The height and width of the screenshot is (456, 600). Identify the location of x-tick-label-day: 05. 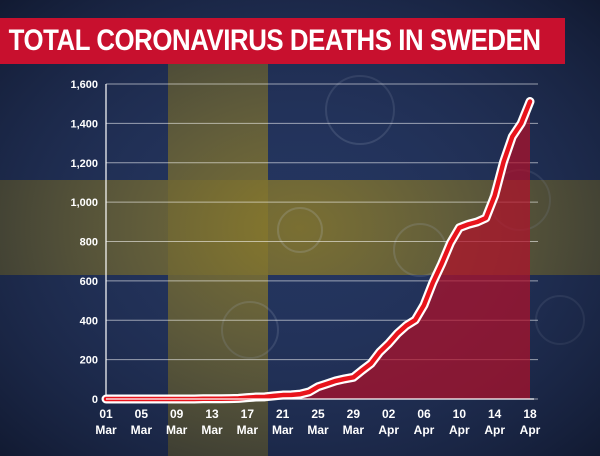
(142, 414).